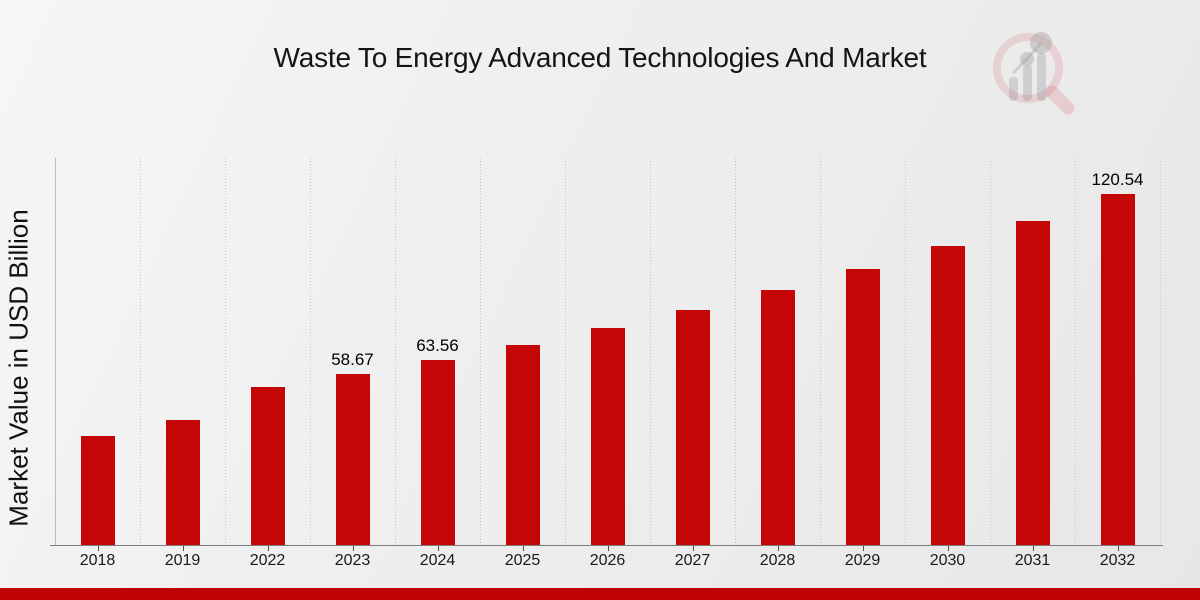 The width and height of the screenshot is (1200, 600). I want to click on x-tick-2024, so click(438, 548).